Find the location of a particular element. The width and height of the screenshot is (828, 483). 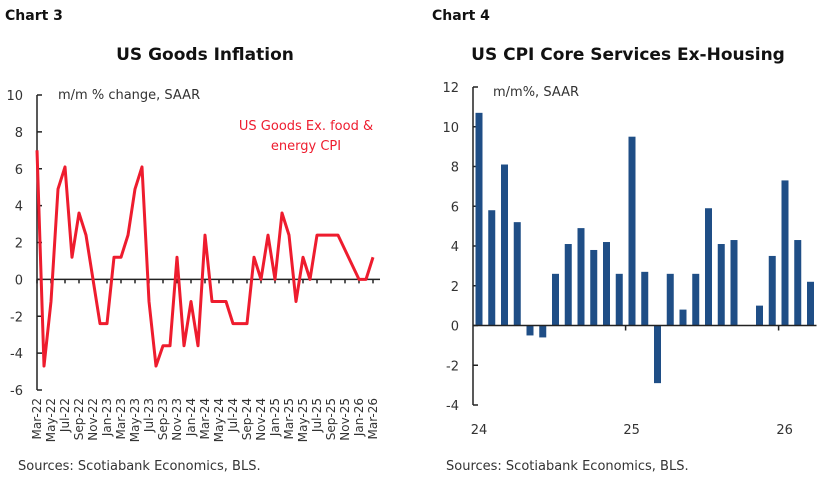

chart3-y-tick-label: 10 is located at coordinates (14, 96).